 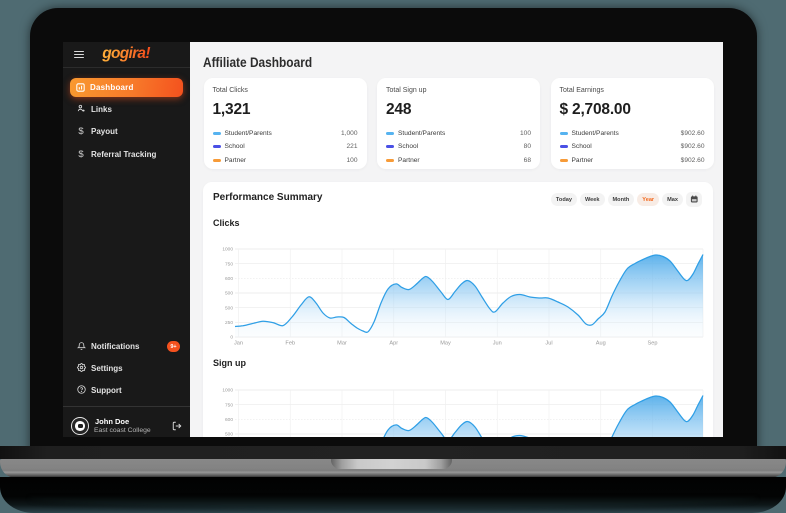 What do you see at coordinates (231, 338) in the screenshot?
I see `svg-text: 0` at bounding box center [231, 338].